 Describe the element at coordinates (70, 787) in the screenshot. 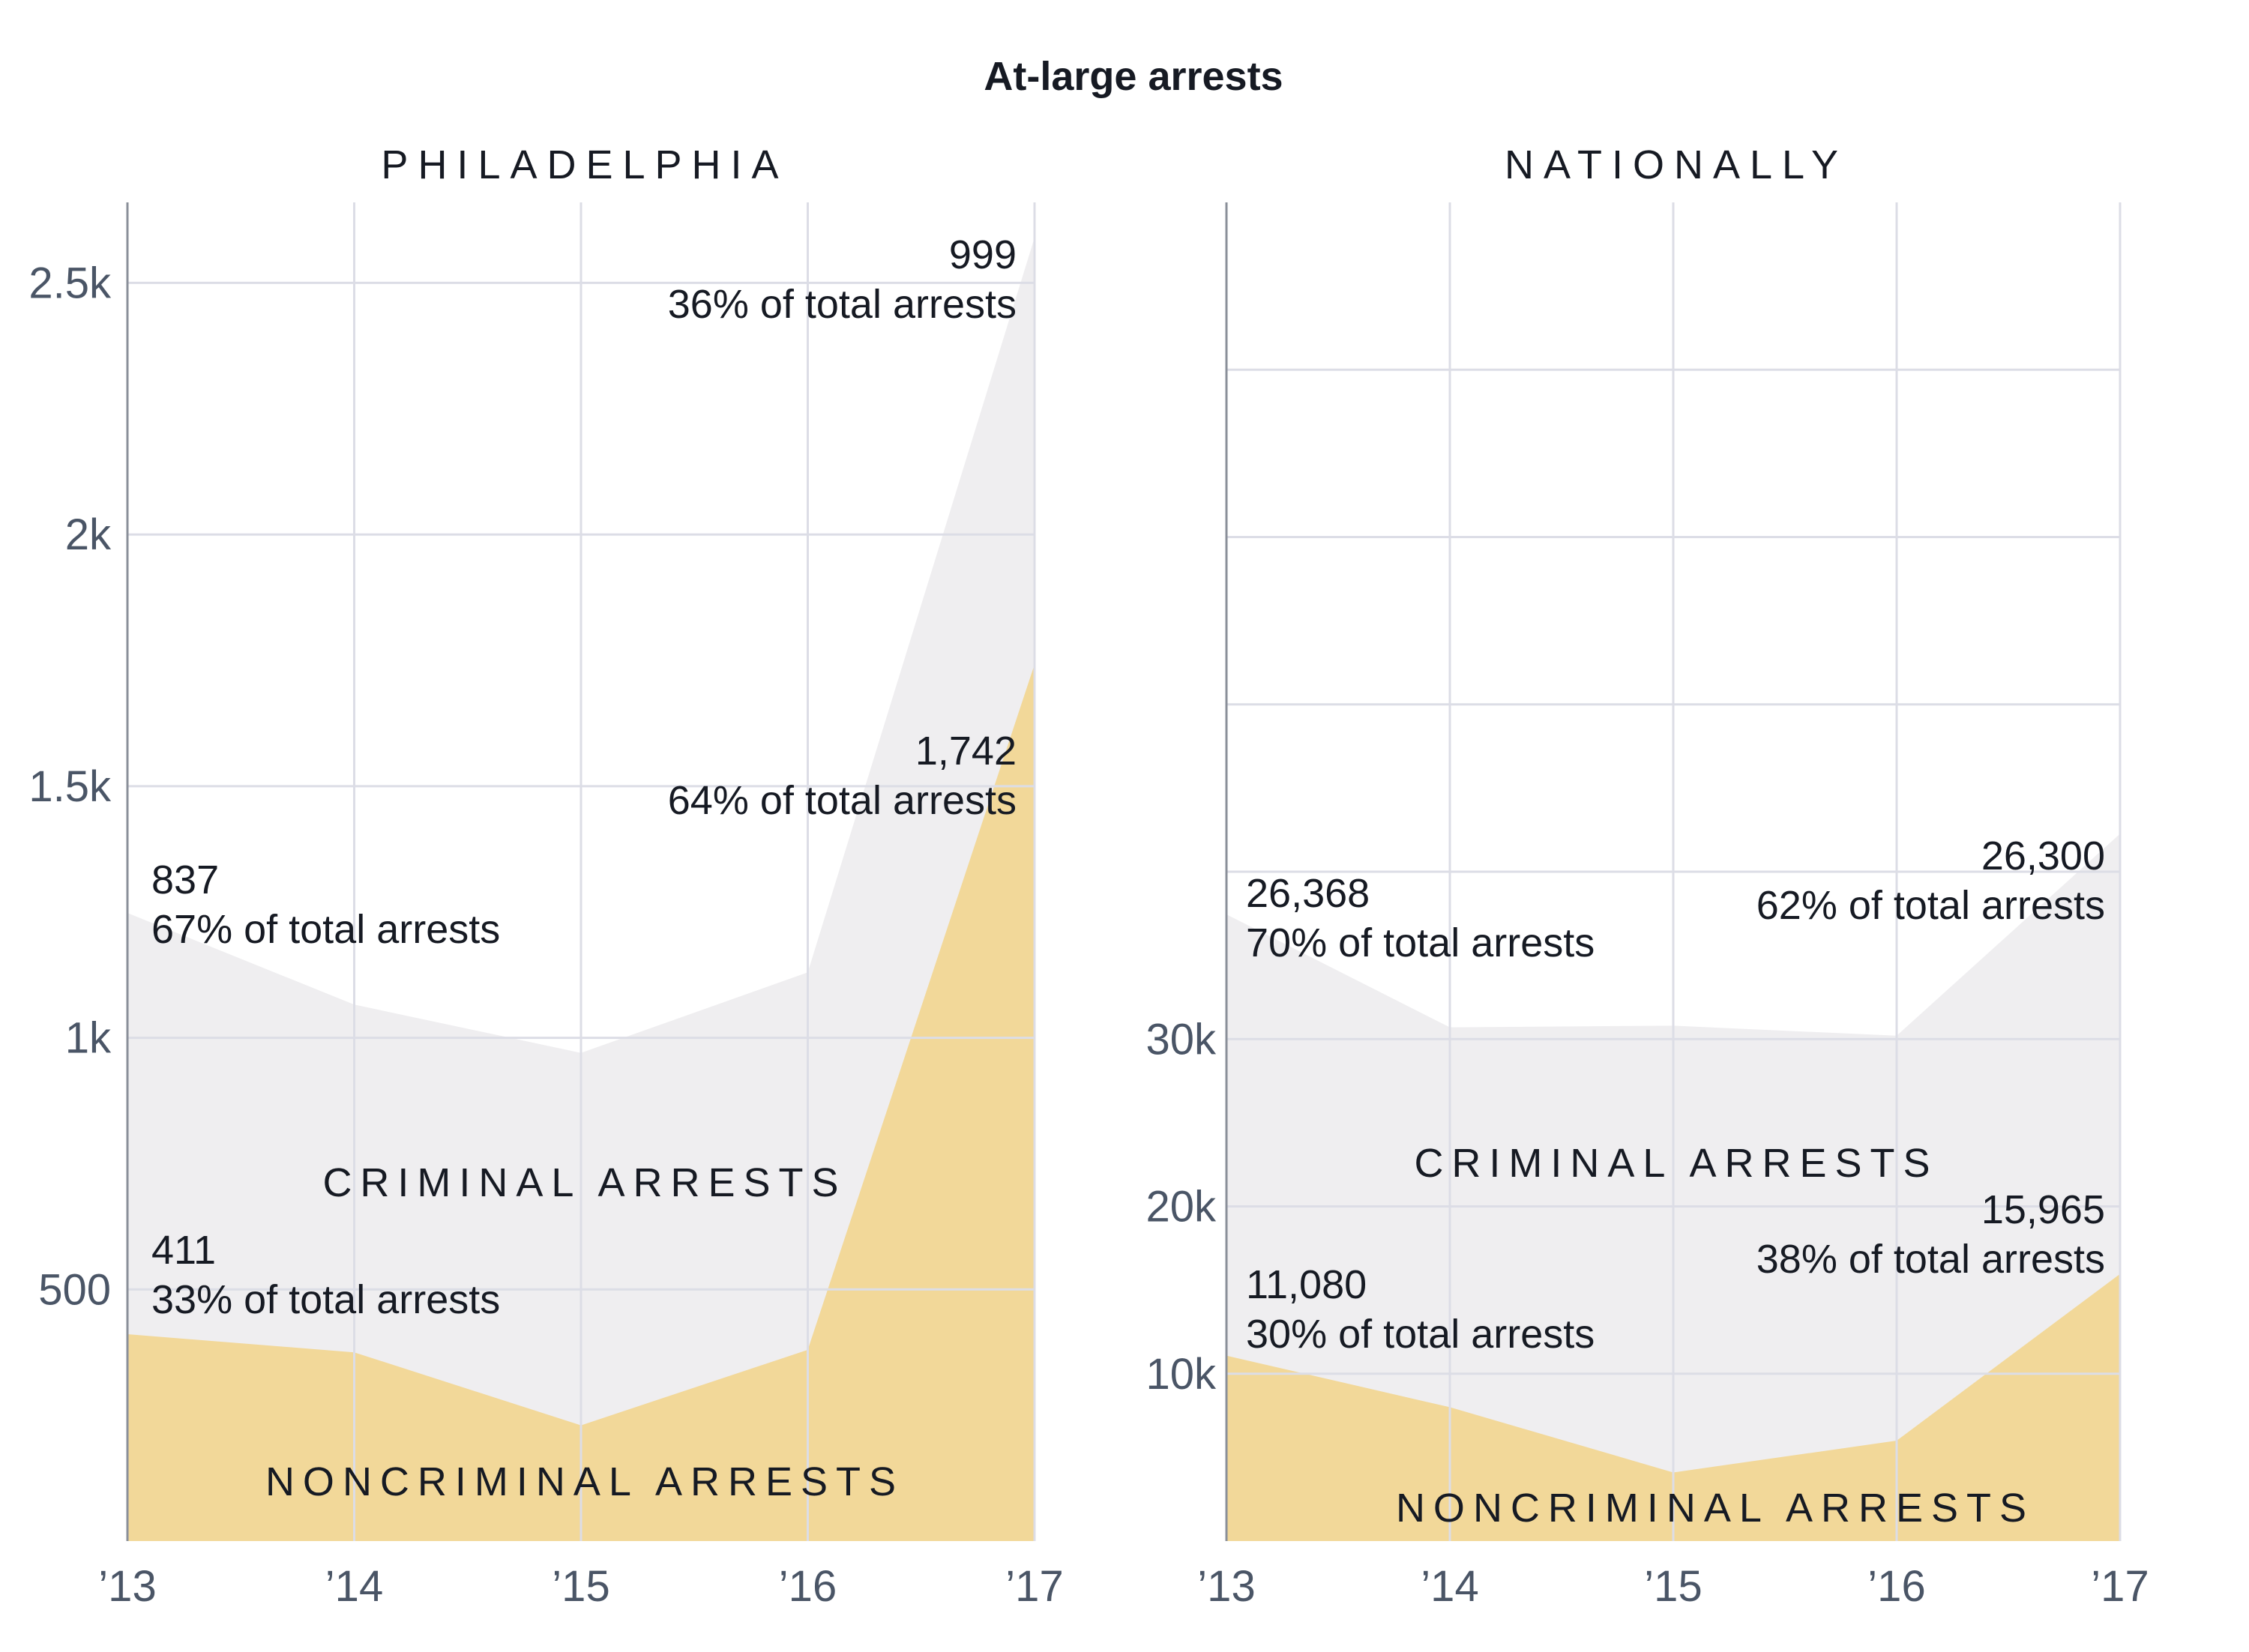

I see `y-tick-label: 1.5k` at that location.